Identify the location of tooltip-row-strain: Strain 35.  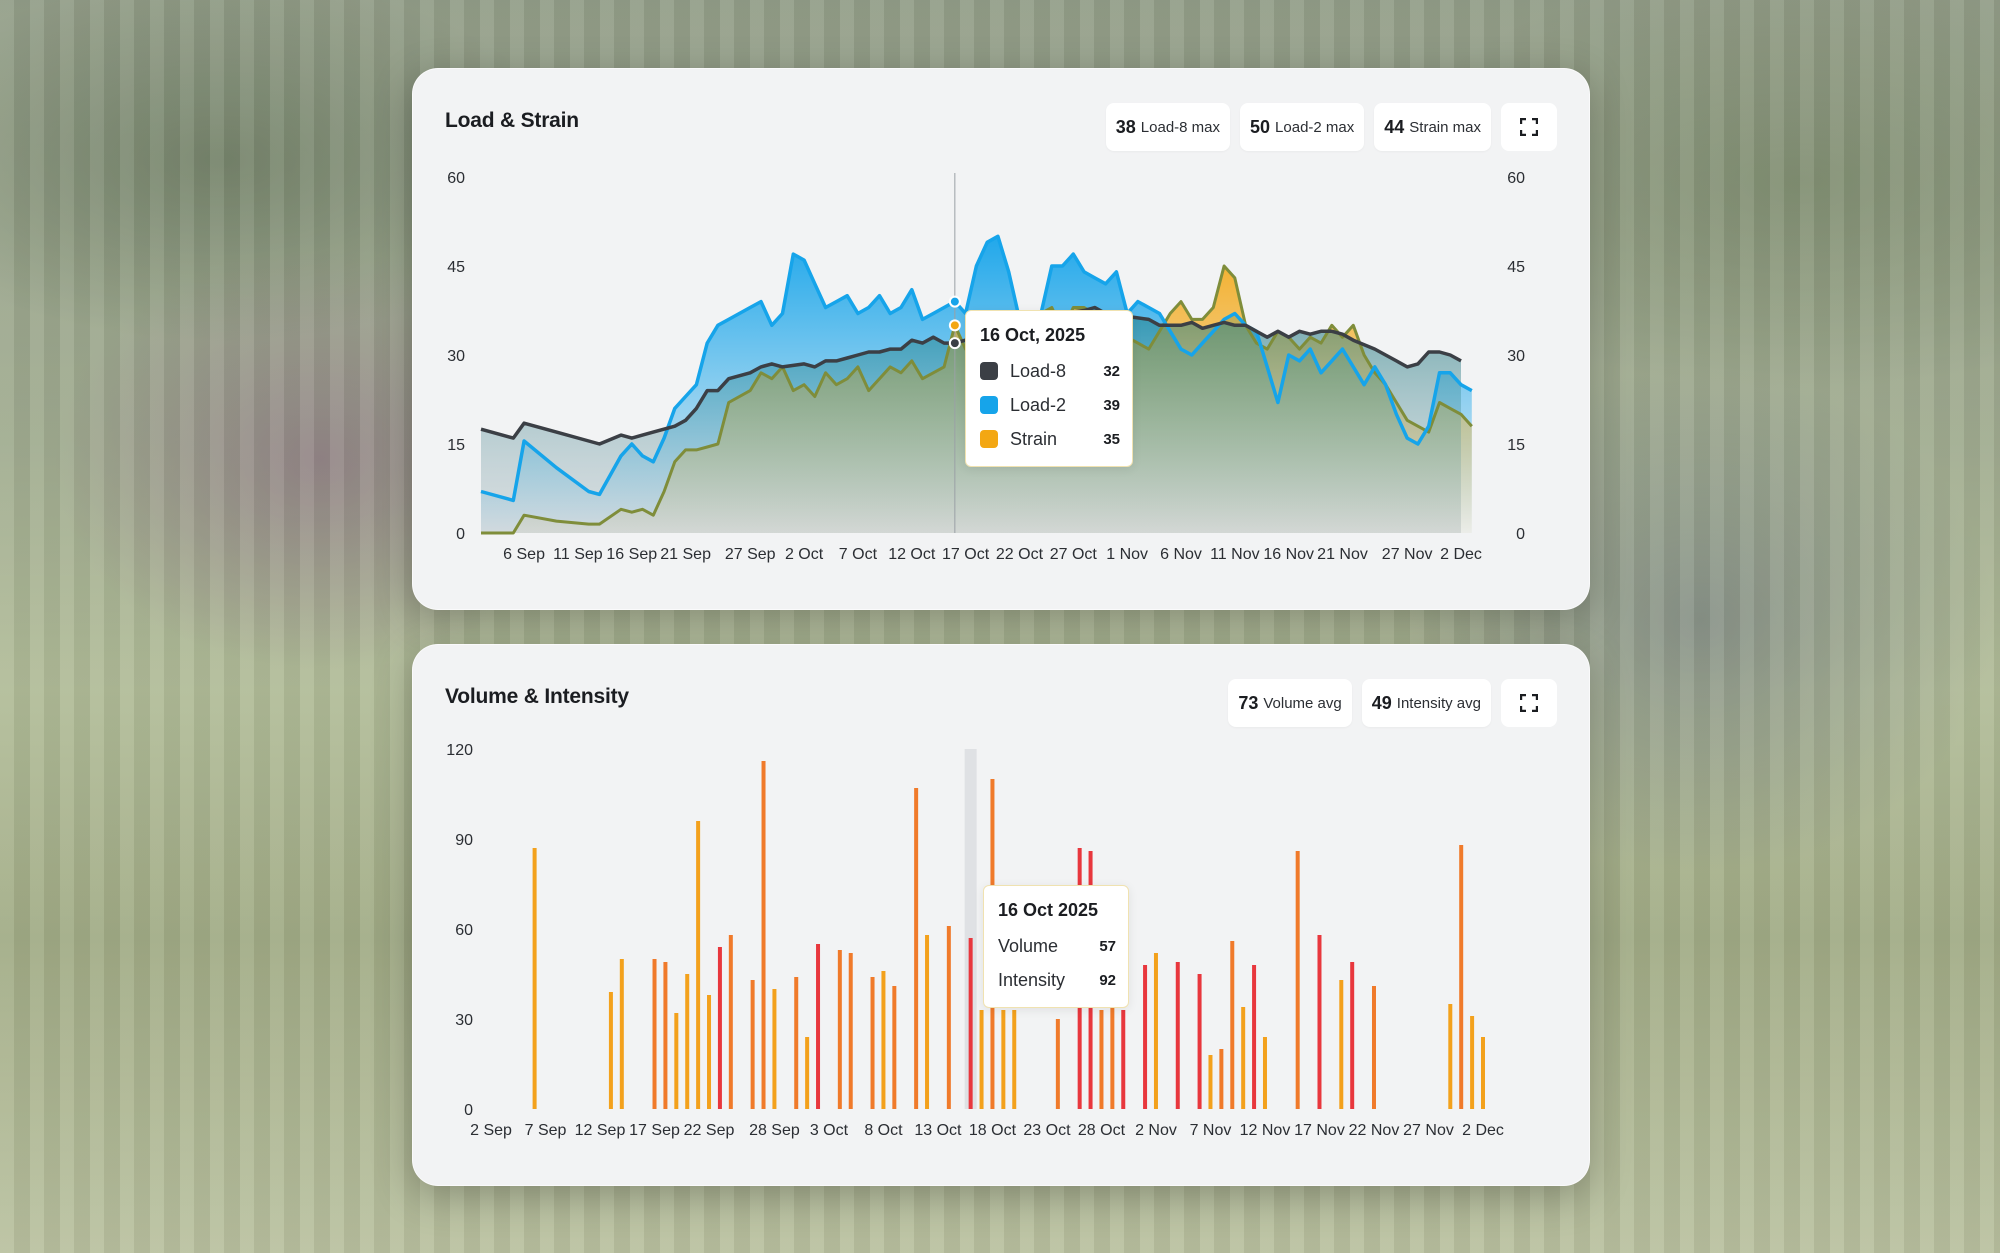
(1050, 439).